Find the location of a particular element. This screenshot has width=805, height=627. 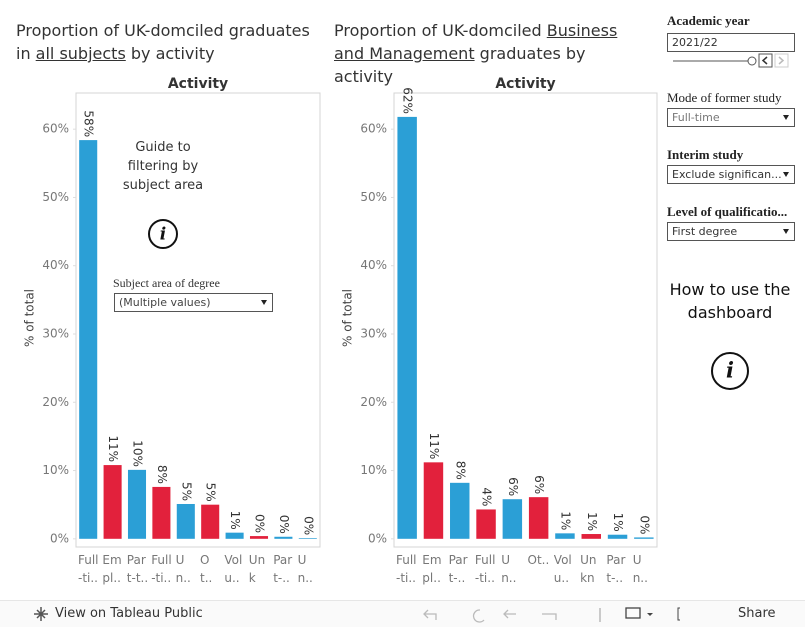

x-tick-label: Unkn.. is located at coordinates (257, 569).